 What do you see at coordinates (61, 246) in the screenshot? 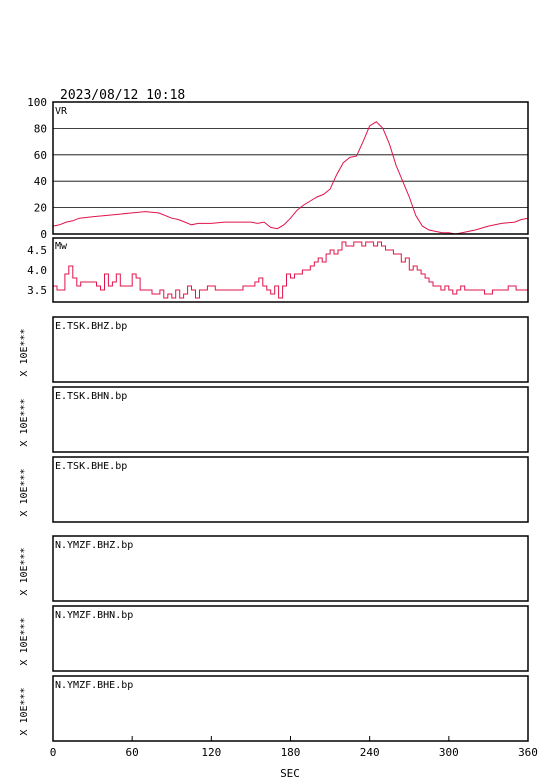
I see `mw-label: Mw` at bounding box center [61, 246].